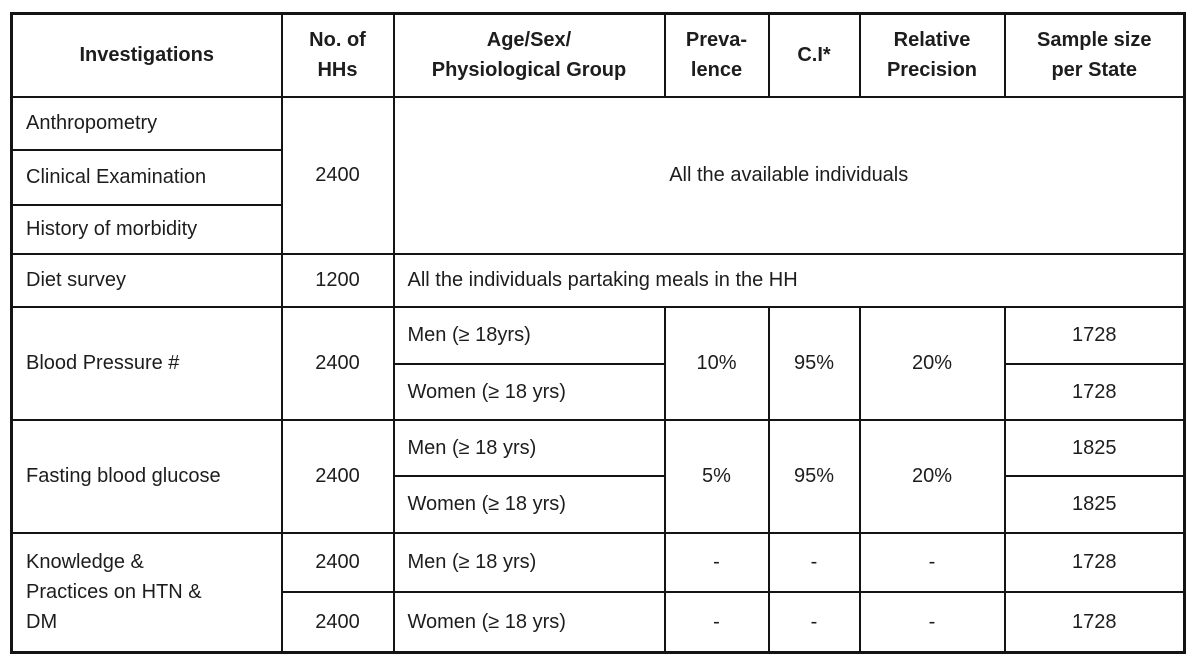 The width and height of the screenshot is (1193, 665). I want to click on cell-group-fasting-blood-glucose-women: Women (≥ 18 yrs), so click(529, 504).